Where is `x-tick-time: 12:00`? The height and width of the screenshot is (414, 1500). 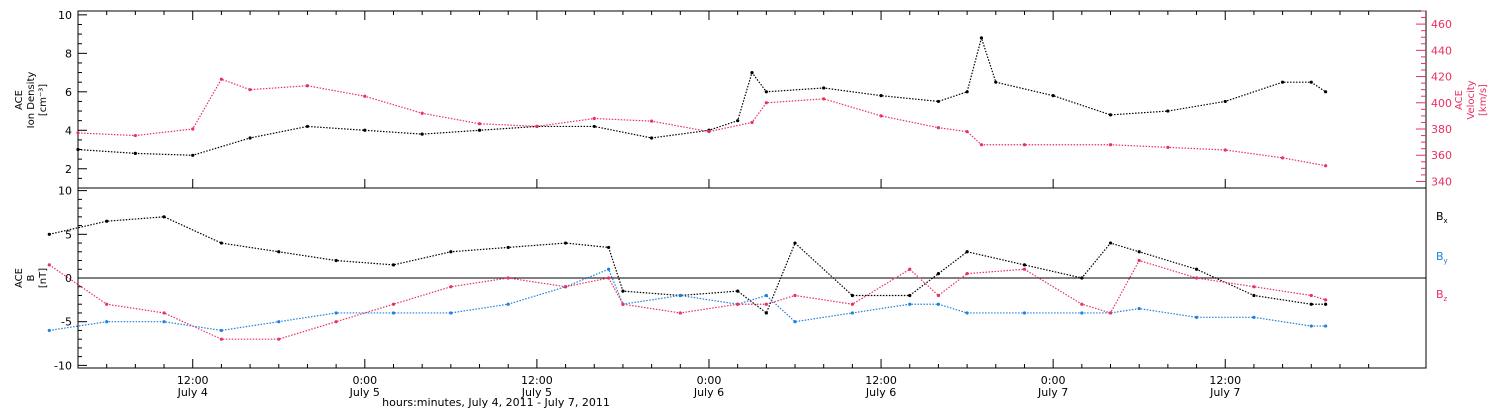 x-tick-time: 12:00 is located at coordinates (1225, 380).